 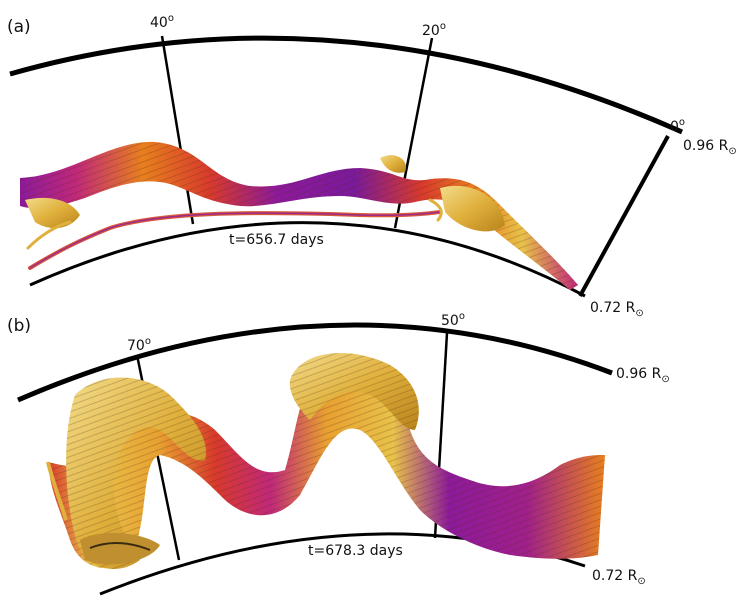 What do you see at coordinates (162, 22) in the screenshot?
I see `longitude-label-40: 40o` at bounding box center [162, 22].